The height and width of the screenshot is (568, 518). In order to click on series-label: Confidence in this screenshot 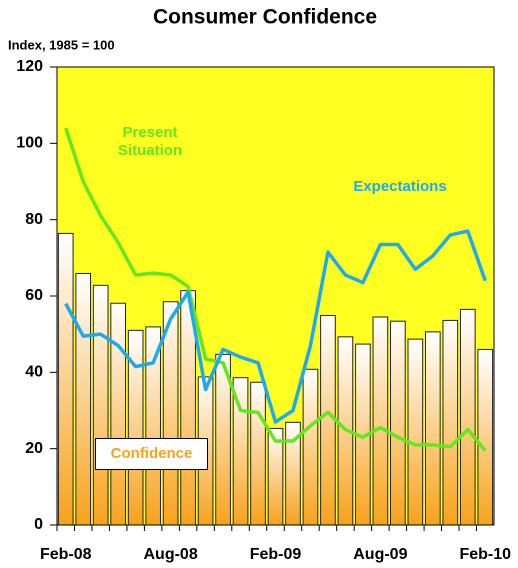, I will do `click(151, 454)`.